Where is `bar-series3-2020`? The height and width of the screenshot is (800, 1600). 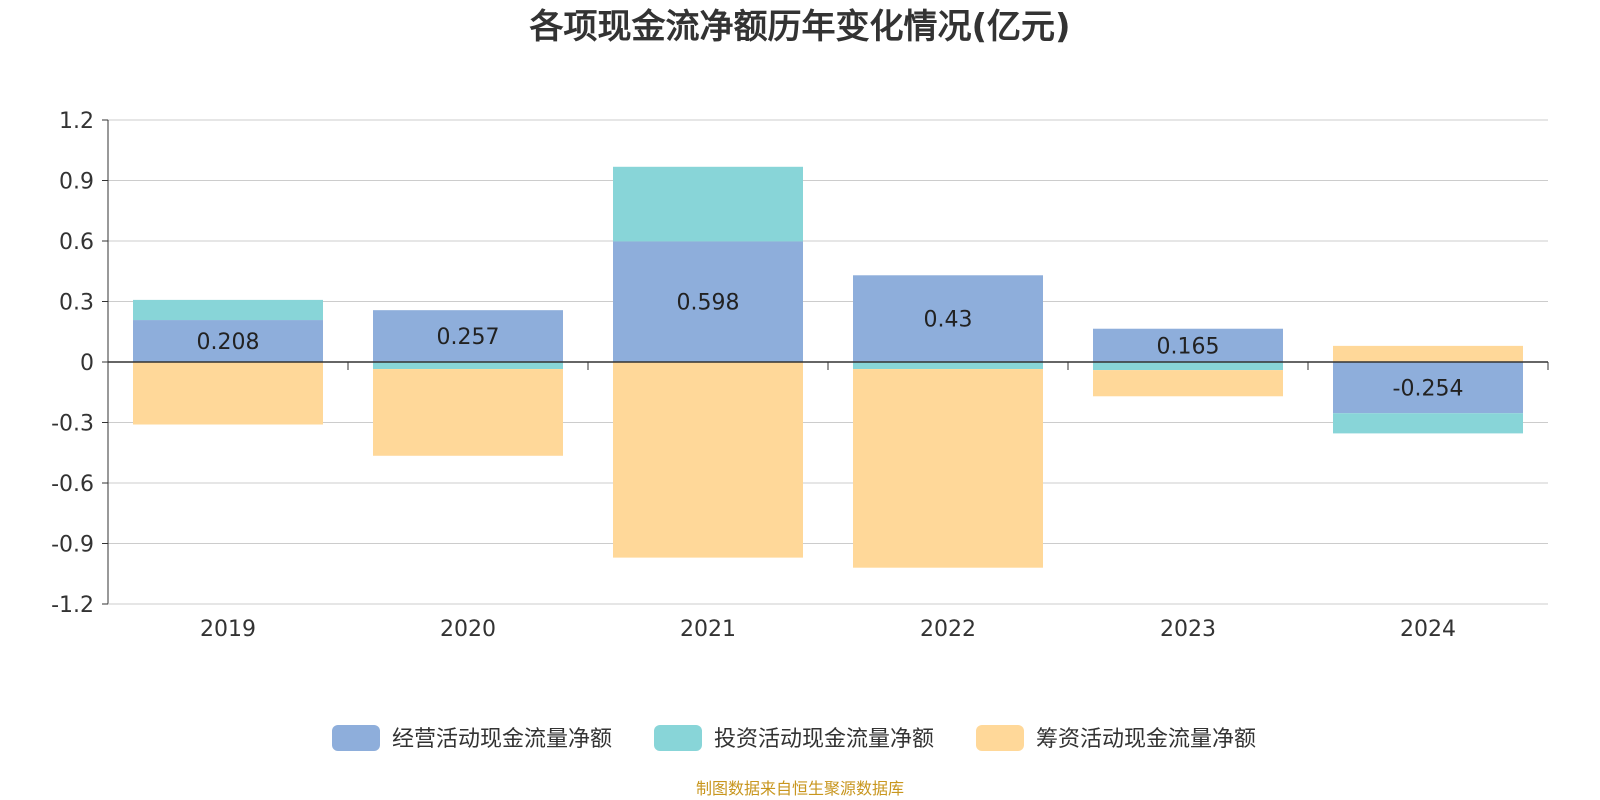
bar-series3-2020 is located at coordinates (468, 412).